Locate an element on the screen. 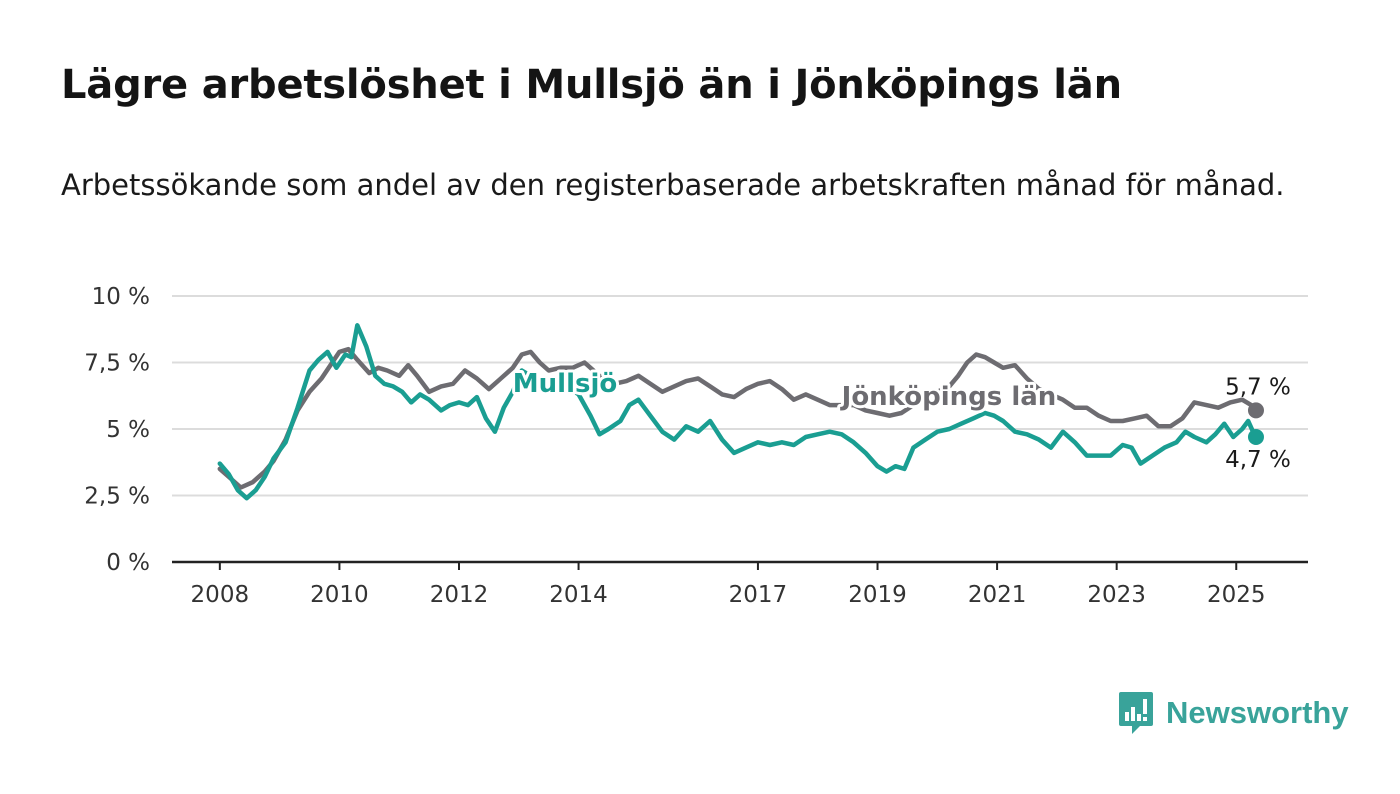  end-point-mullsjo is located at coordinates (1255, 436).